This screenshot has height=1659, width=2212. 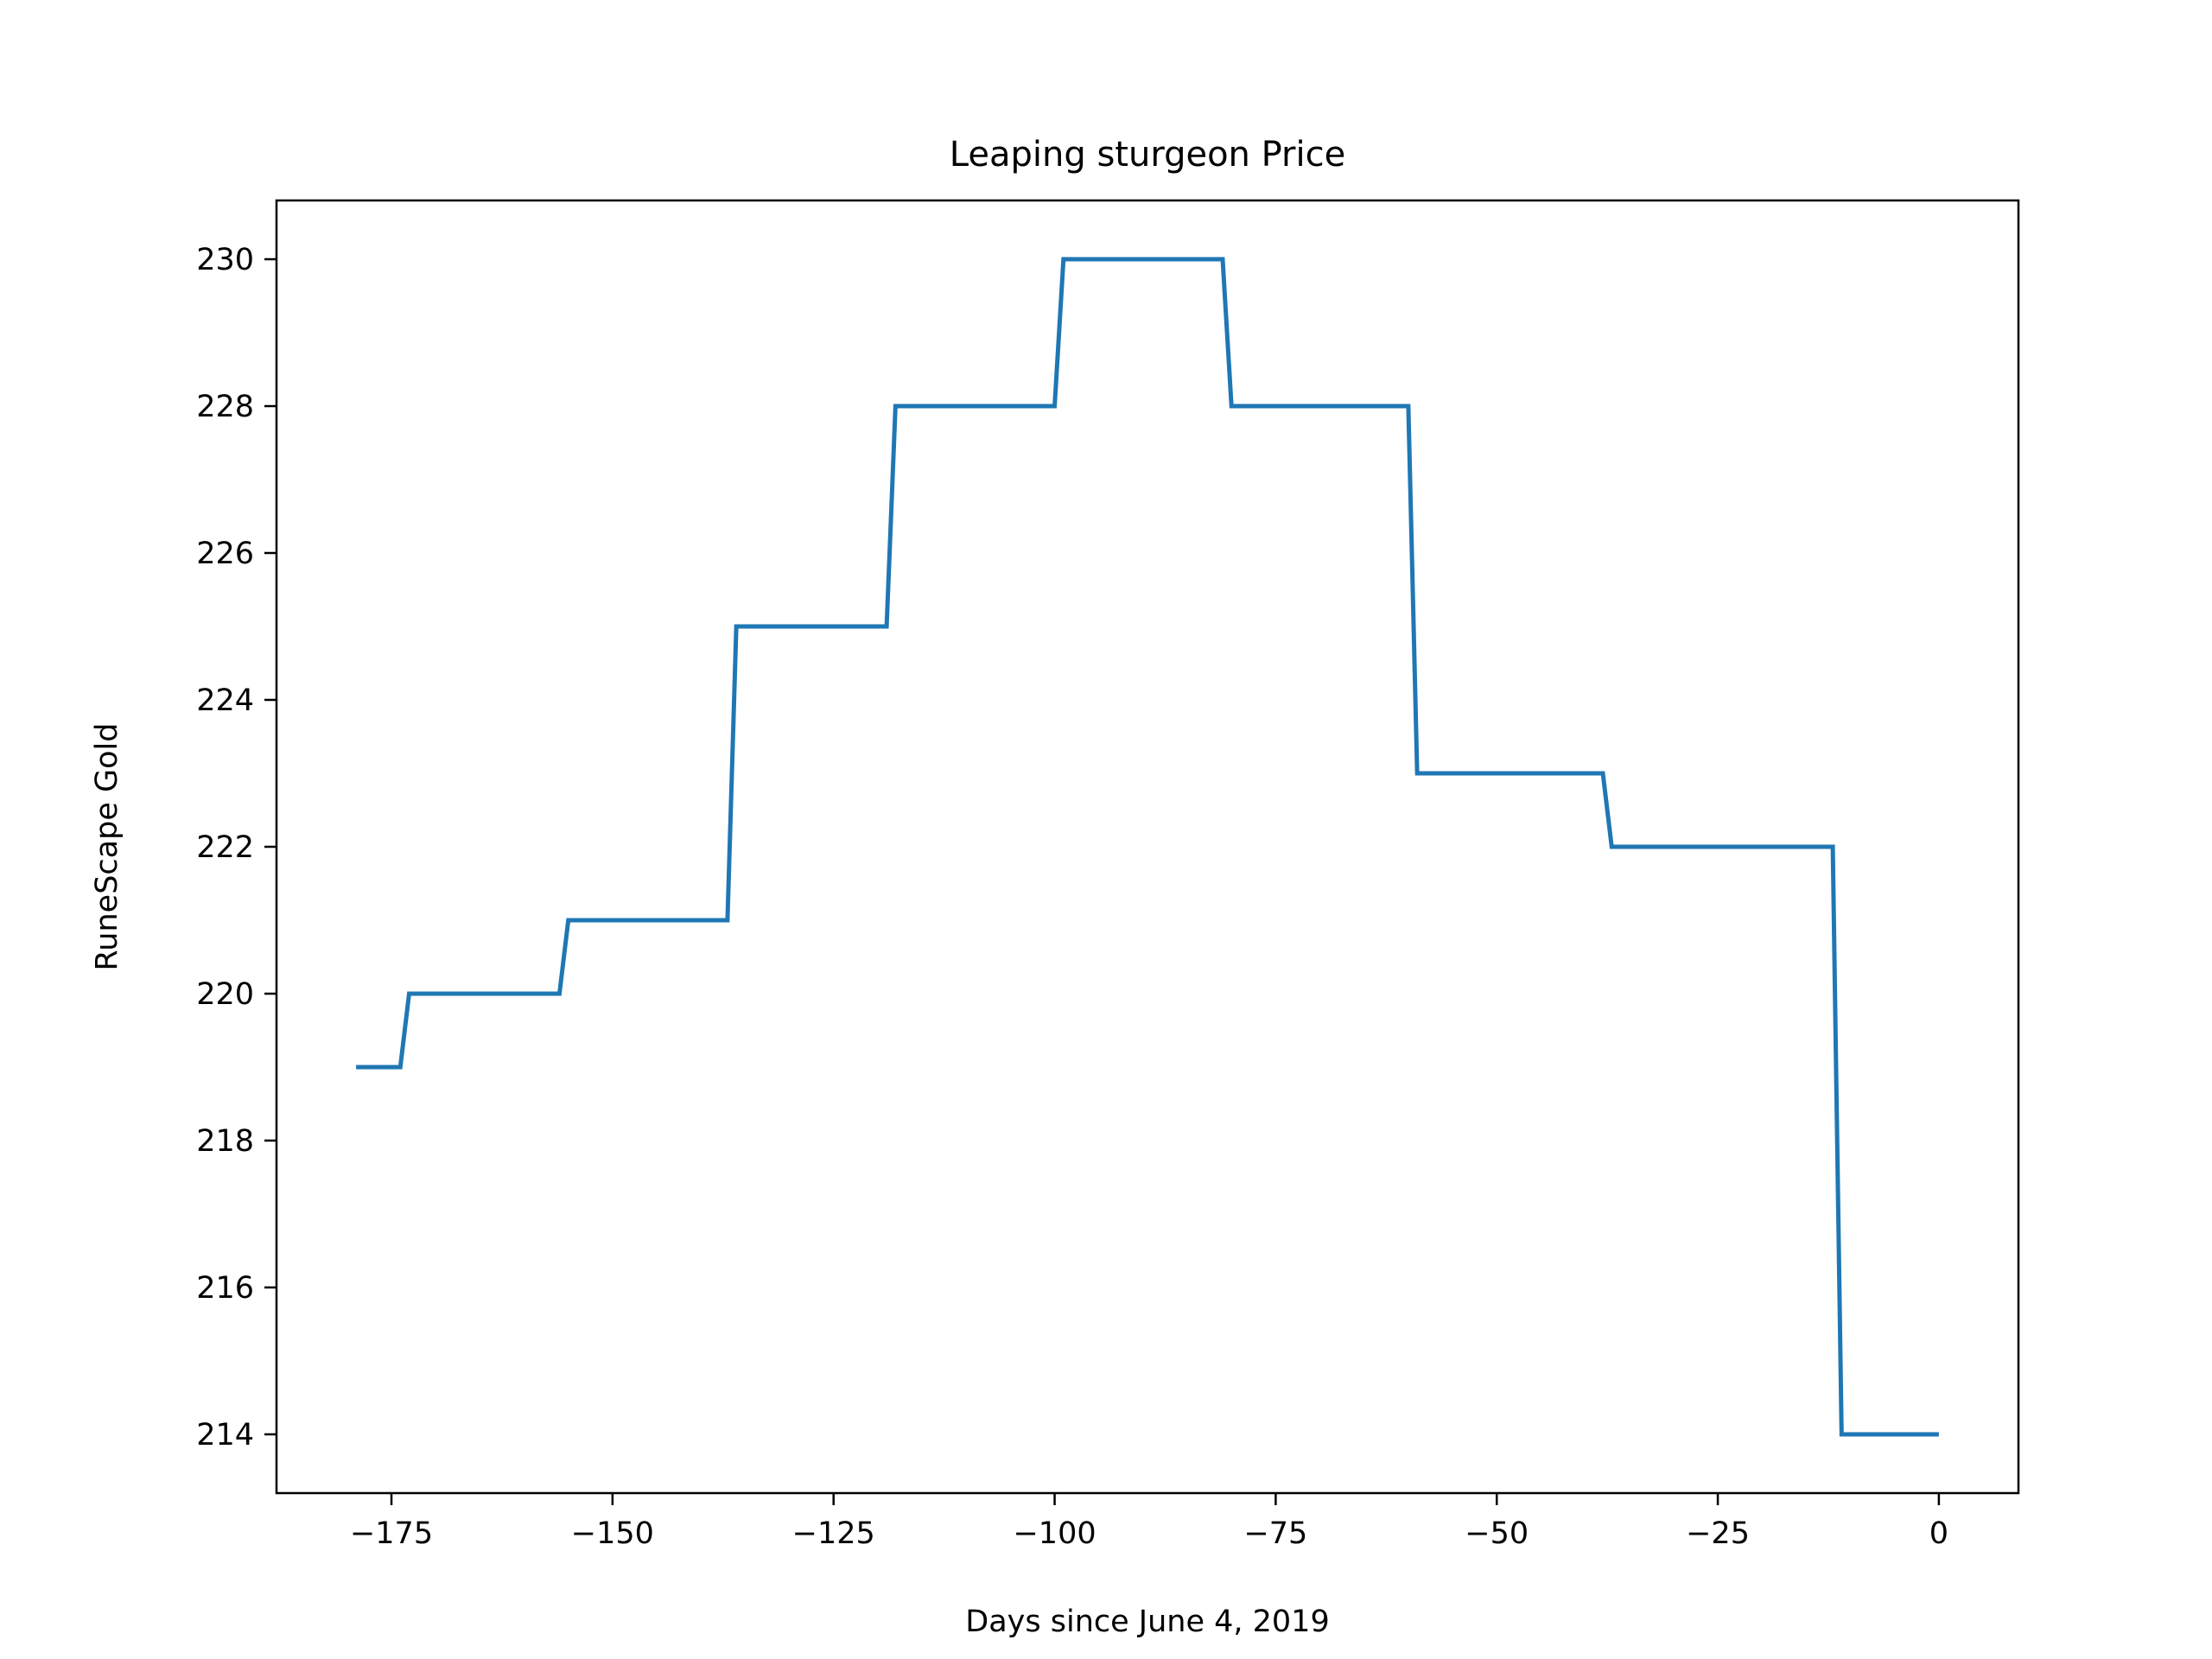 What do you see at coordinates (225, 554) in the screenshot?
I see `y-tick-label: 226` at bounding box center [225, 554].